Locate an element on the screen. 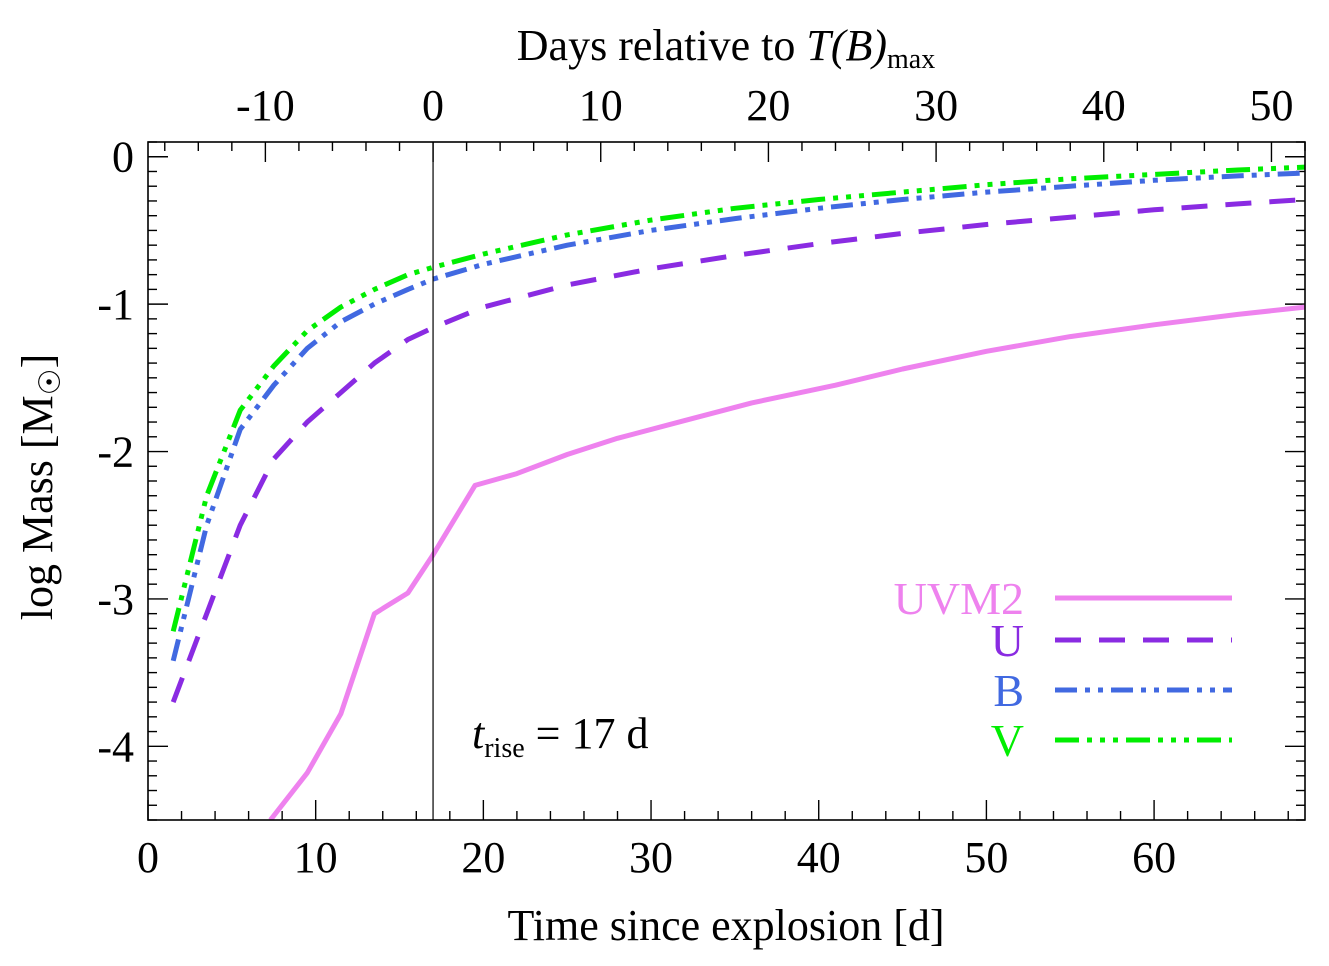 This screenshot has width=1329, height=966. y-tick-label: -3 is located at coordinates (115, 599).